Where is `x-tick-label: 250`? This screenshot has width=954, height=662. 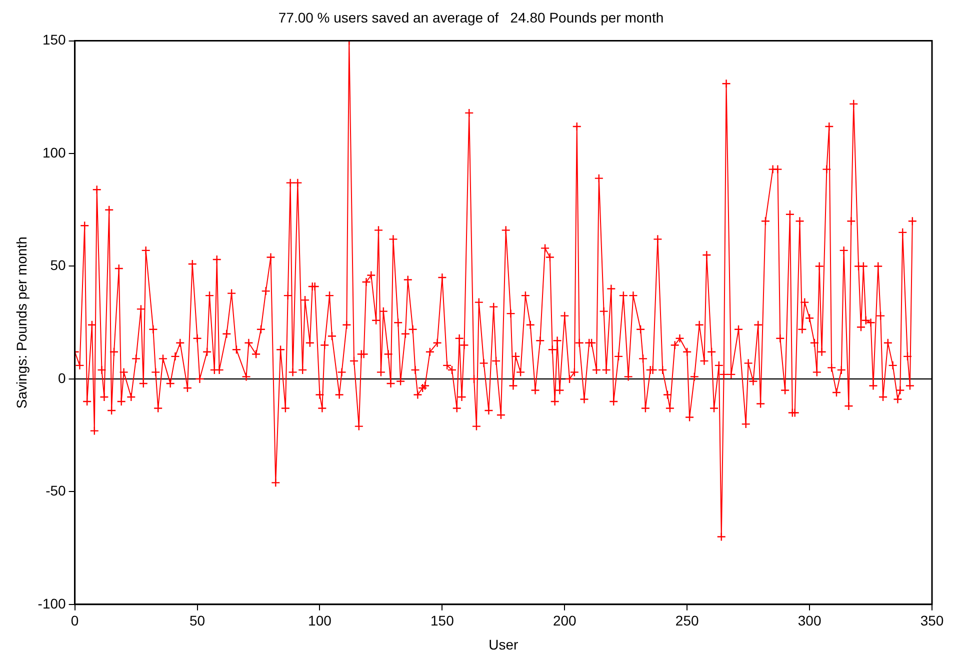 x-tick-label: 250 is located at coordinates (687, 620).